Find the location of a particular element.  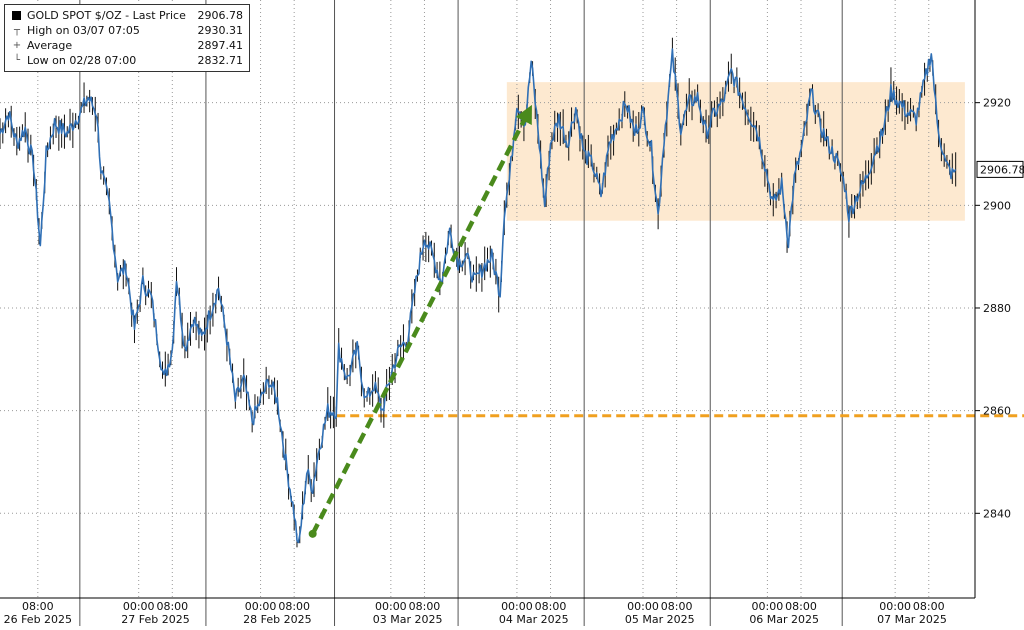

last-price-tag-box is located at coordinates (1000, 169).